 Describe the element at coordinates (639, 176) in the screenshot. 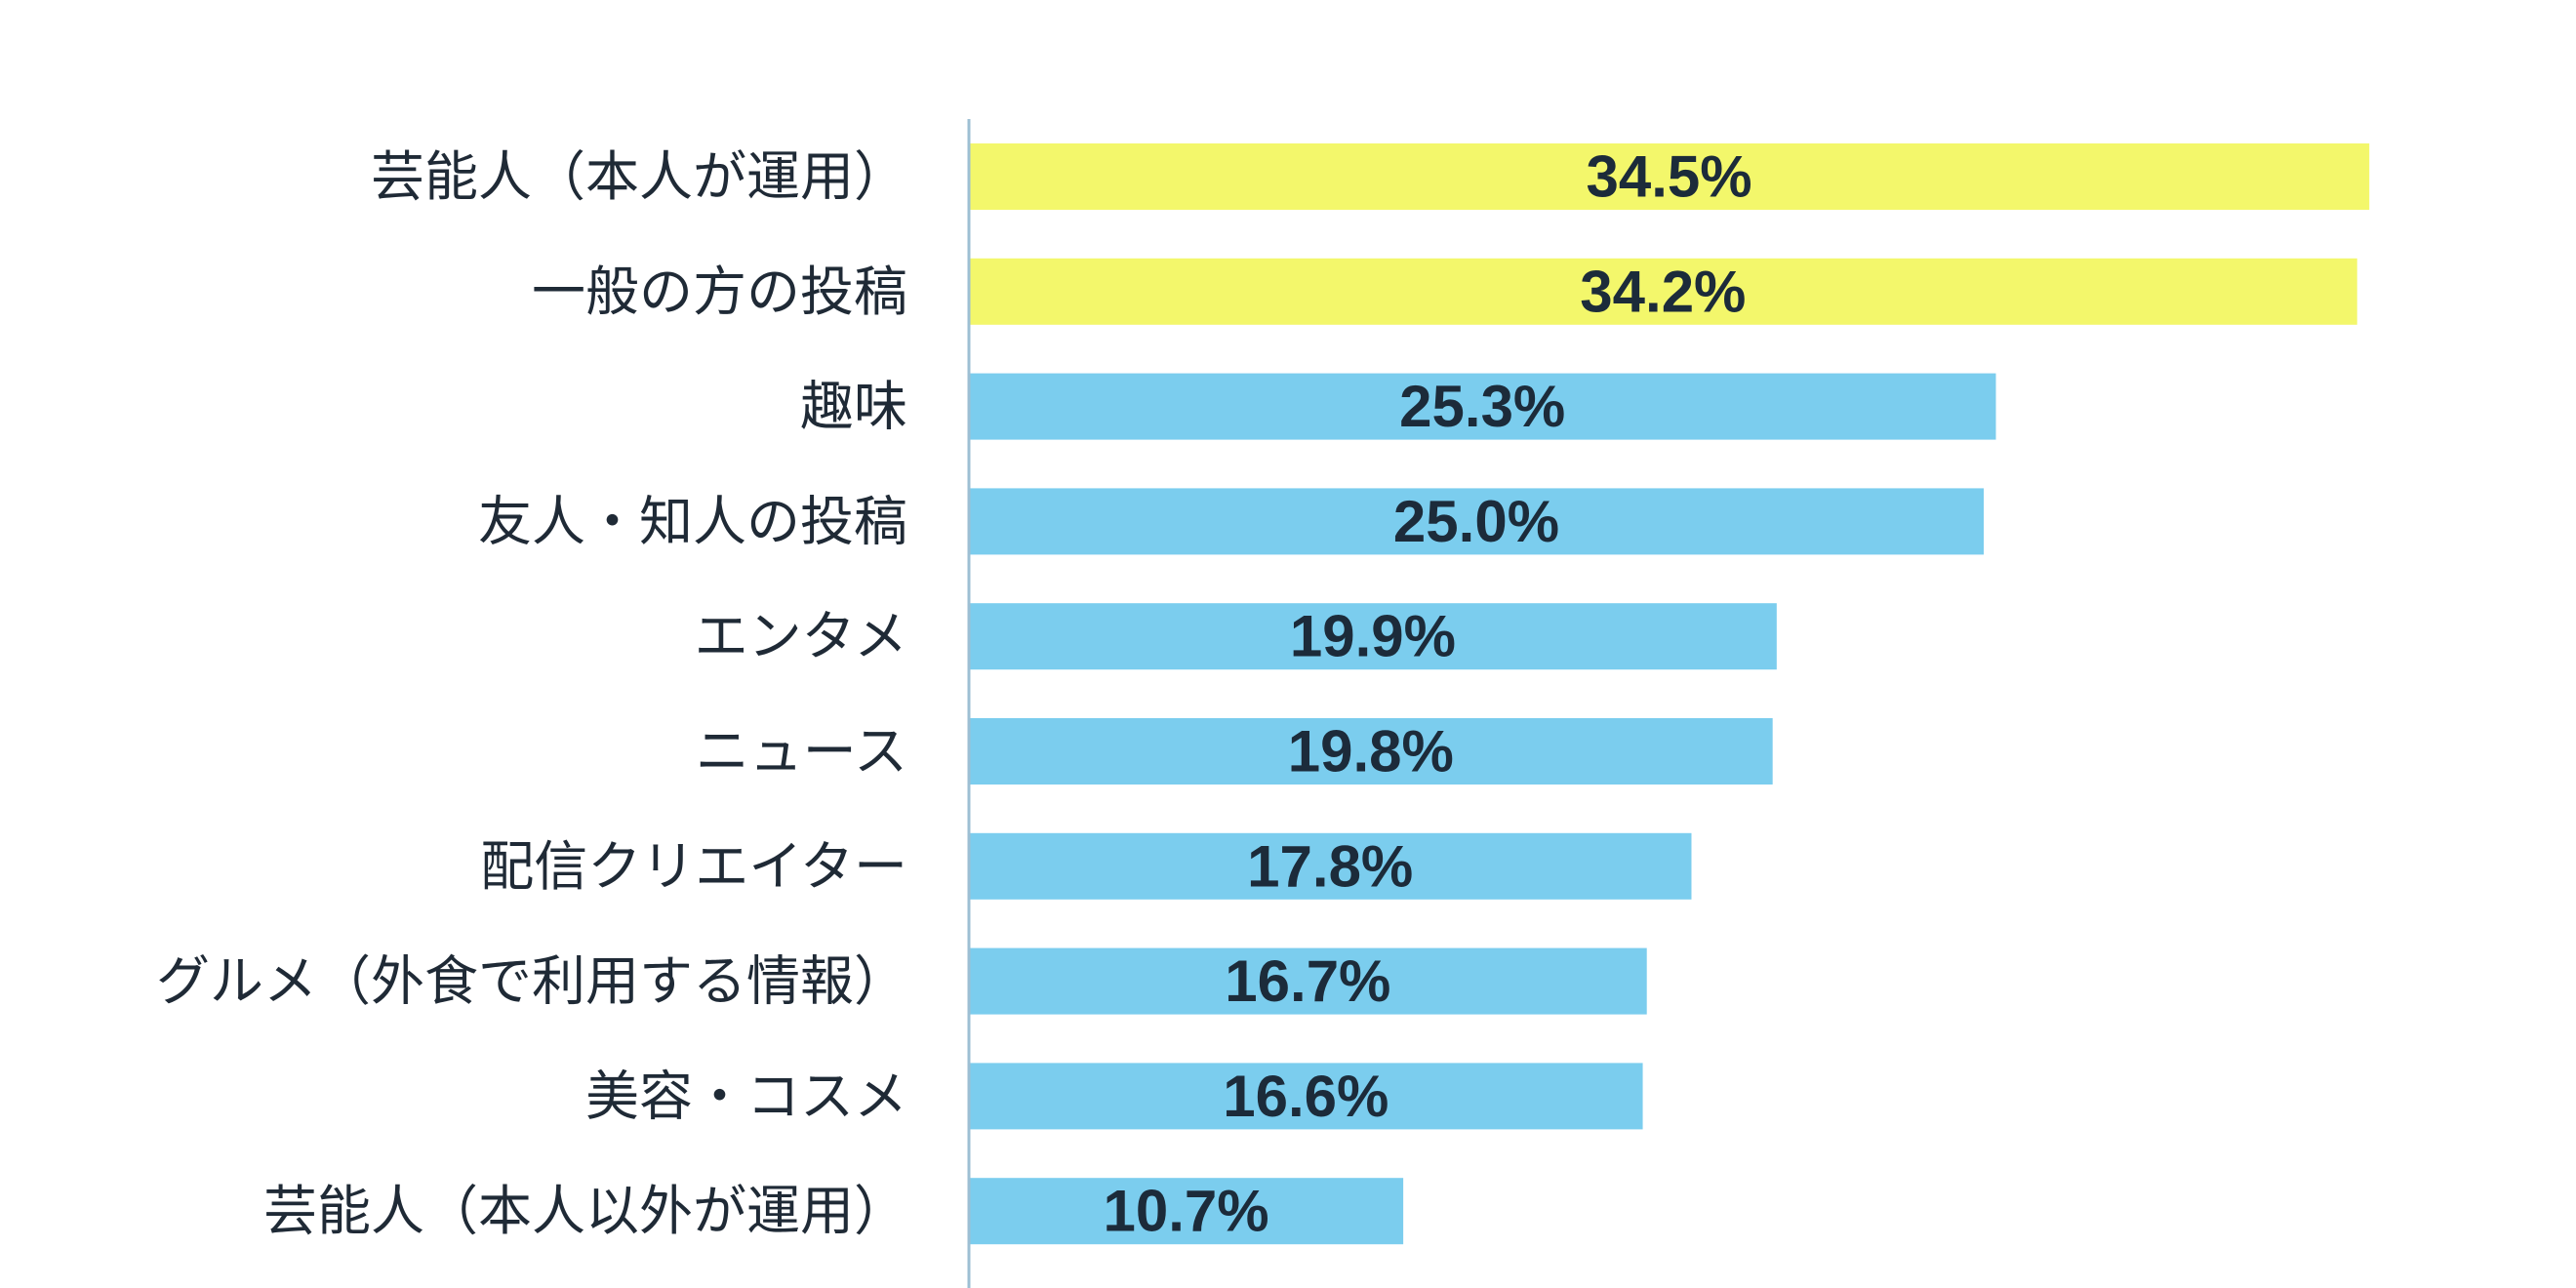

I see `category-label: 芸能人（本人が運用）` at that location.